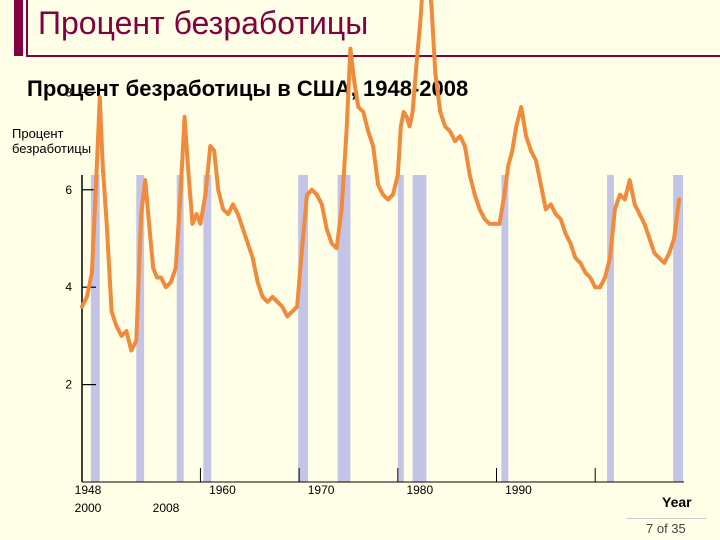  Describe the element at coordinates (68, 92) in the screenshot. I see `y-tick-label-8: 8` at that location.